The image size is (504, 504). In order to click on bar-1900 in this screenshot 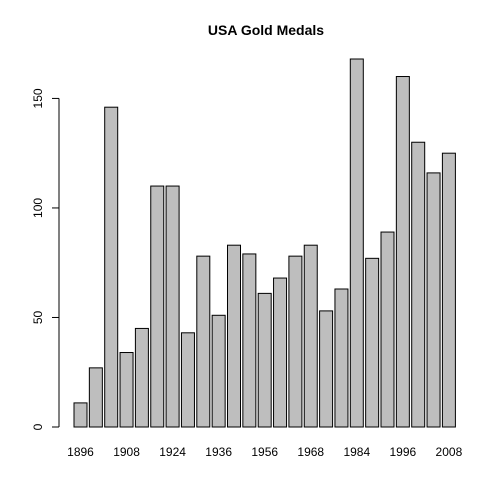, I will do `click(95, 397)`.